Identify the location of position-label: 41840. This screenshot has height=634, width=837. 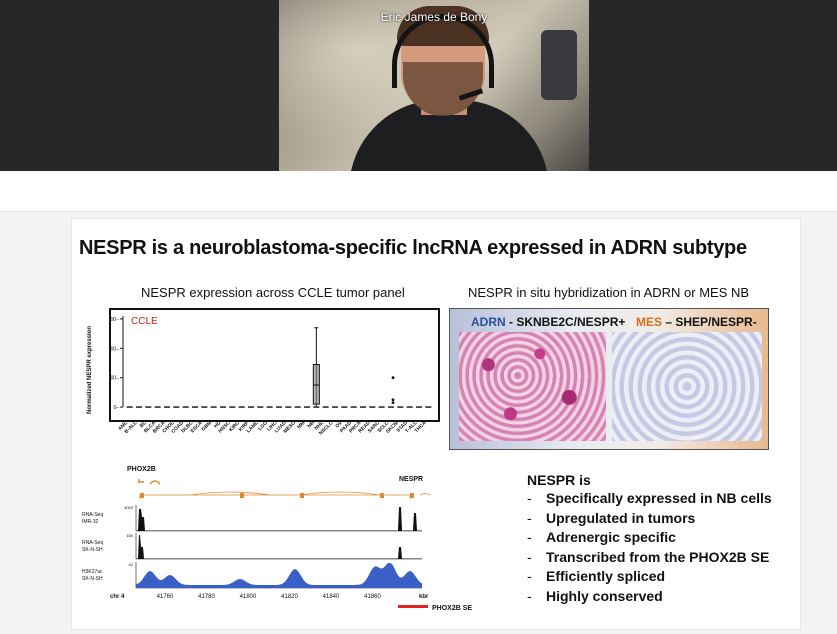
(331, 597).